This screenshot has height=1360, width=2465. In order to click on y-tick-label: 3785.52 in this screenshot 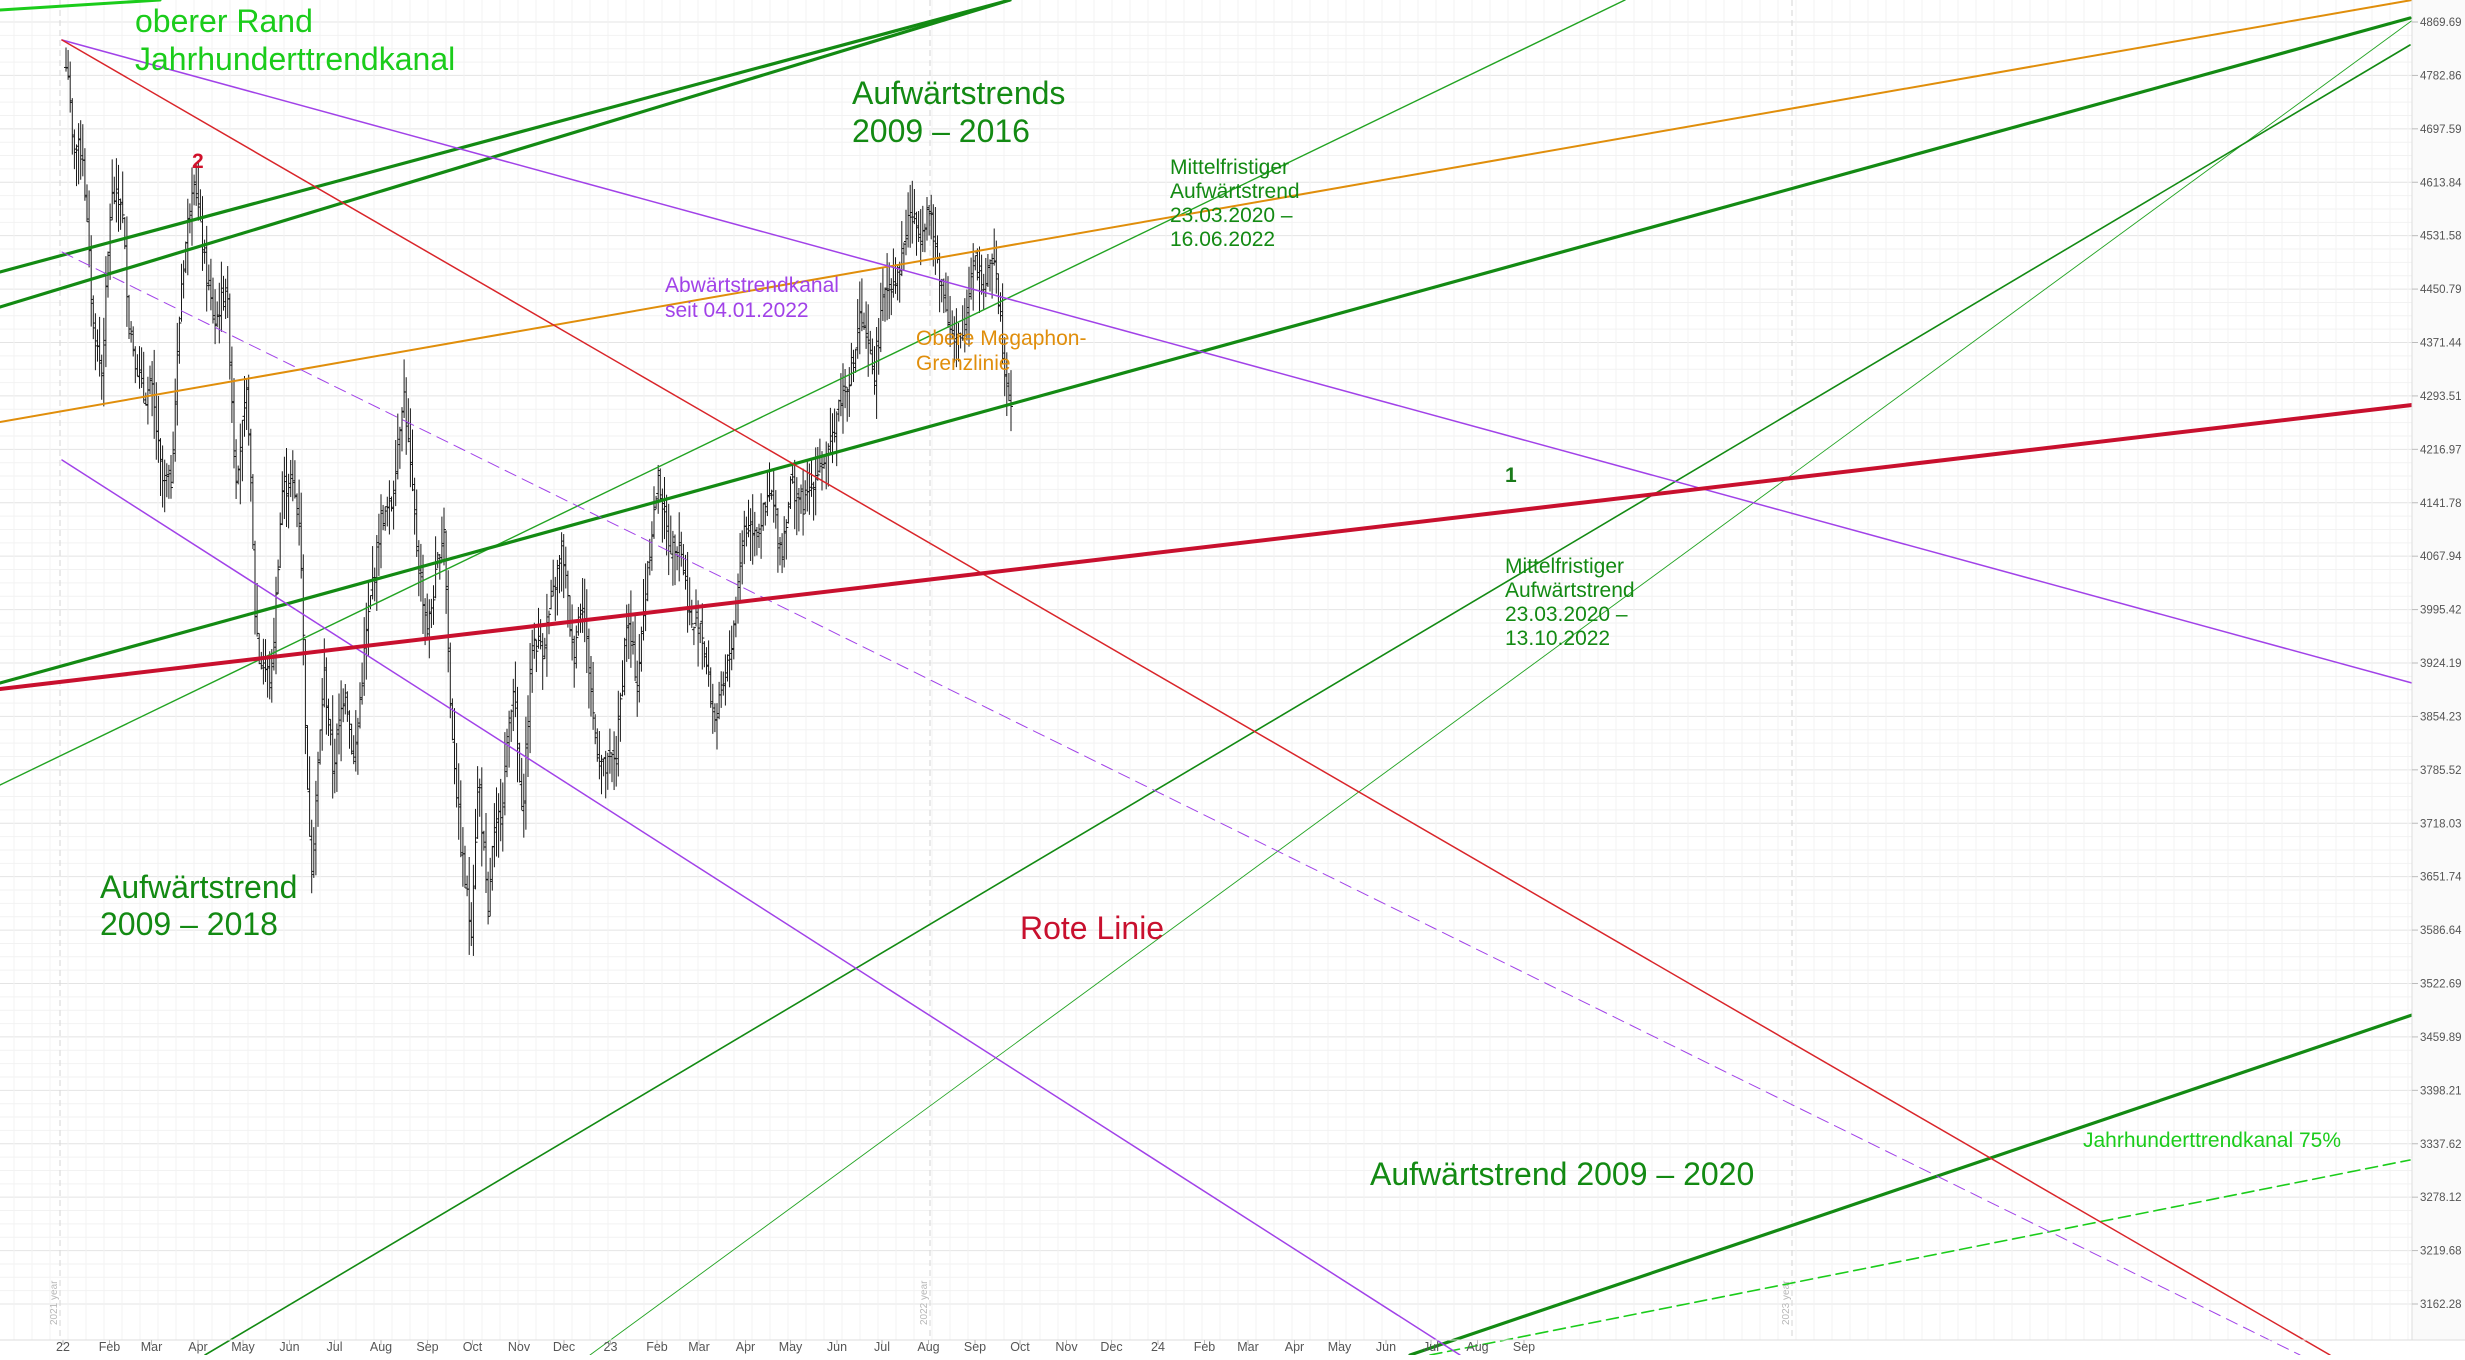, I will do `click(2441, 771)`.